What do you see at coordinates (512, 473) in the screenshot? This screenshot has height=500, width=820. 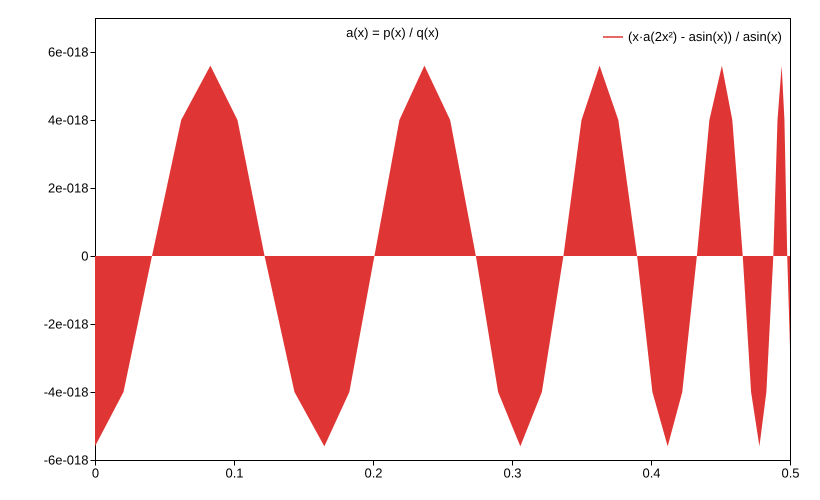 I see `x-tick-label: 0.3` at bounding box center [512, 473].